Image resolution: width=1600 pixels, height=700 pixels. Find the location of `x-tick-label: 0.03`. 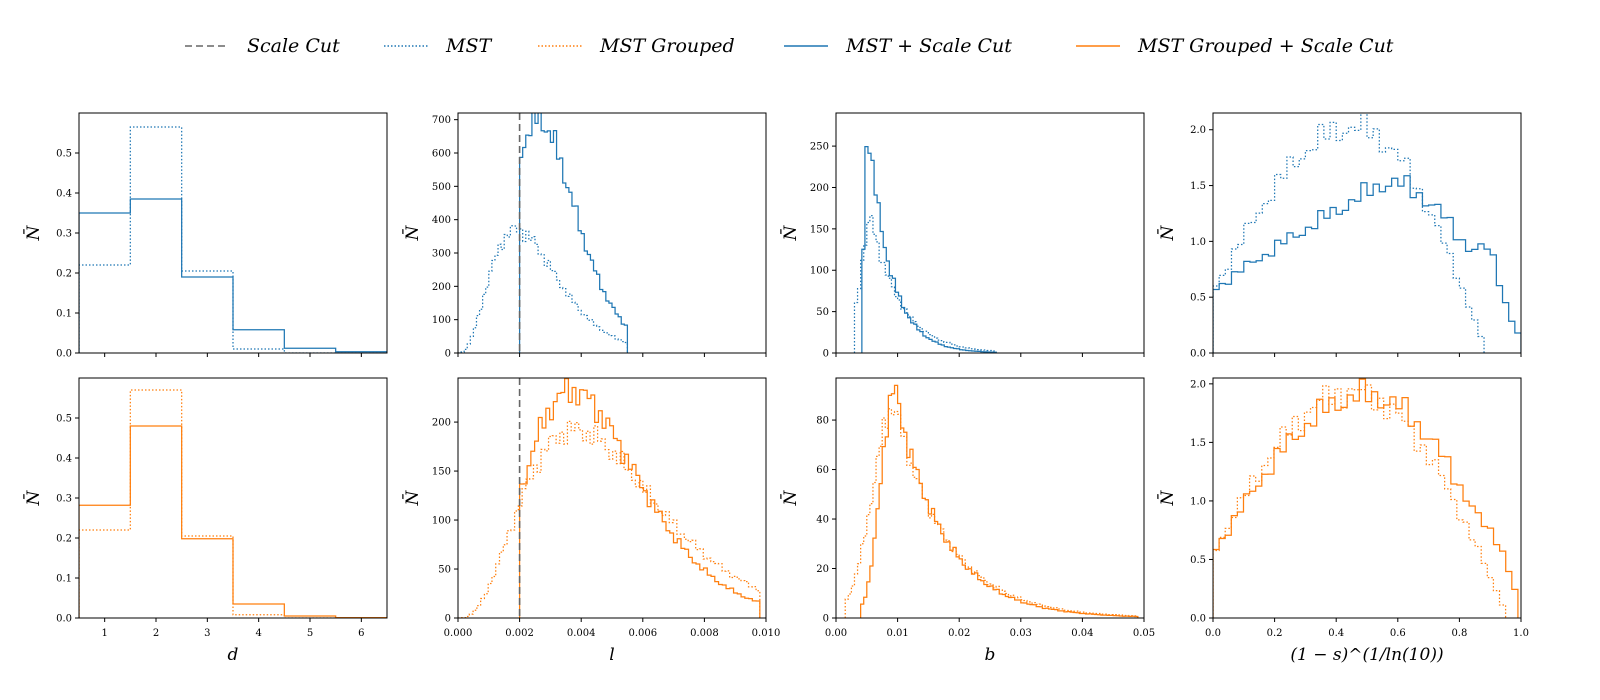

x-tick-label: 0.03 is located at coordinates (1021, 633).